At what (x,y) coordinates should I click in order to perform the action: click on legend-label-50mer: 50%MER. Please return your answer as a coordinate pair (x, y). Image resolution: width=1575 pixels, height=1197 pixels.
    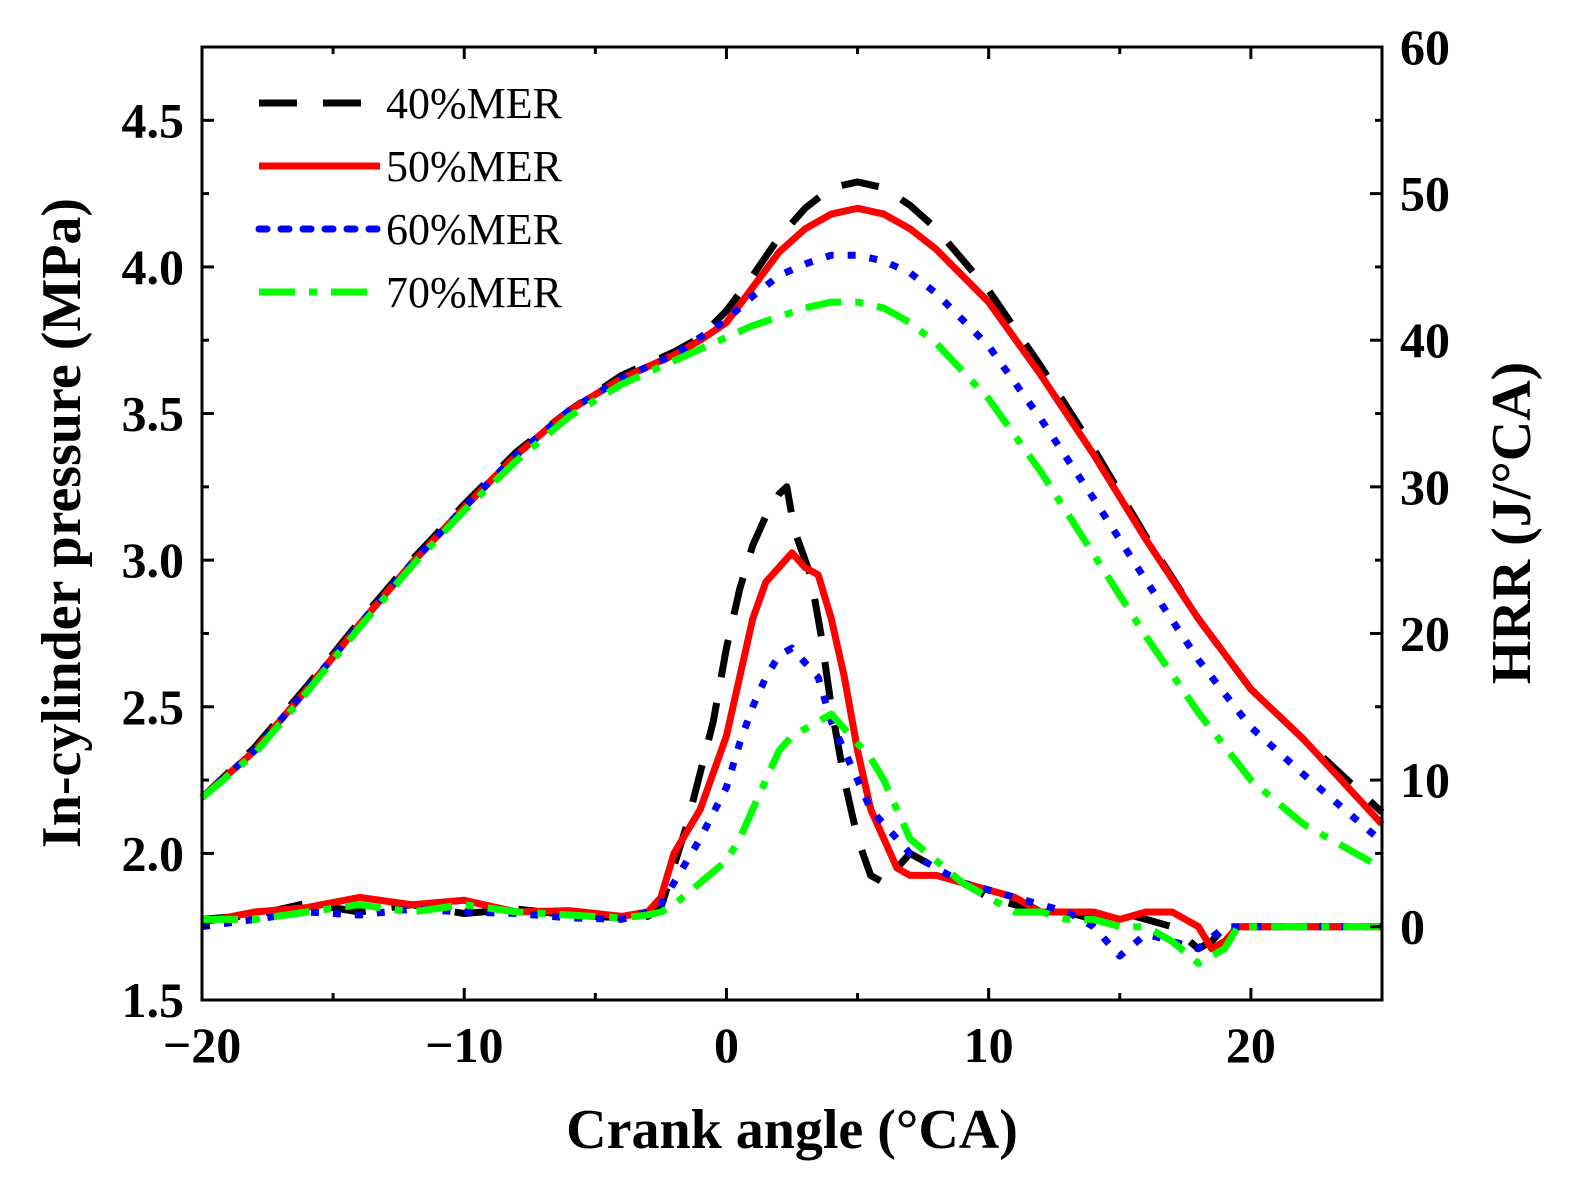
    Looking at the image, I should click on (474, 166).